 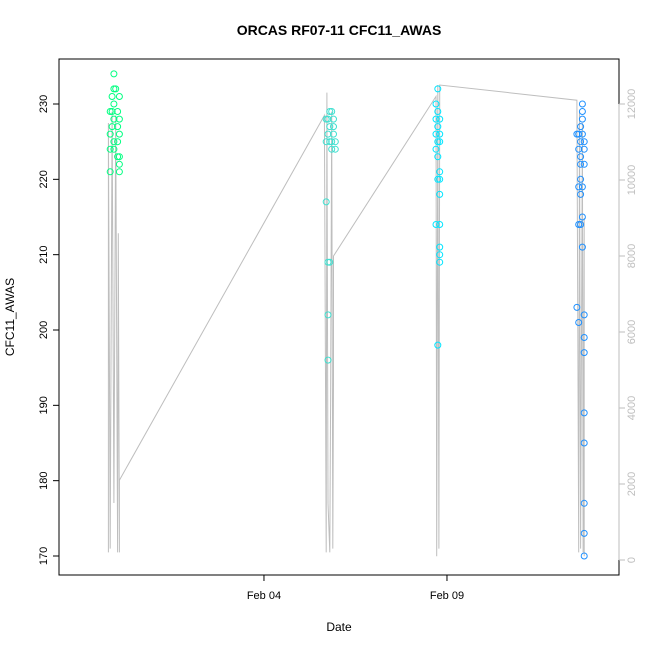 I want to click on y2-tick-label: 2000, so click(x=632, y=484).